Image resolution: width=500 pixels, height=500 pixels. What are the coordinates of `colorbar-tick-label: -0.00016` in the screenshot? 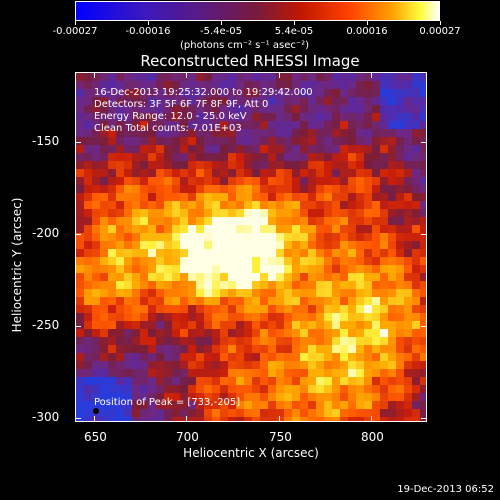 It's located at (148, 31).